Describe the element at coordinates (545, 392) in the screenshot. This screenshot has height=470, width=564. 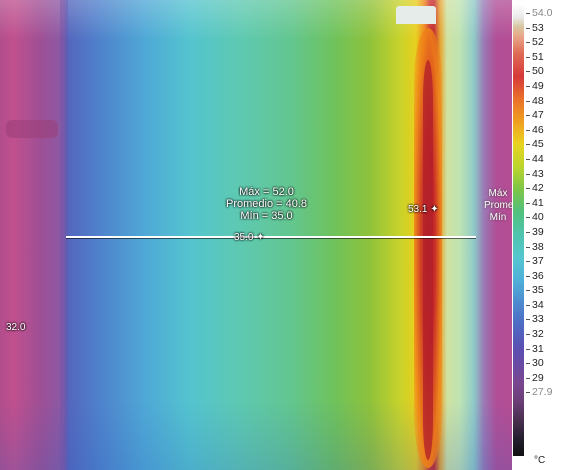
I see `scale-bottom-value: 27.9` at that location.